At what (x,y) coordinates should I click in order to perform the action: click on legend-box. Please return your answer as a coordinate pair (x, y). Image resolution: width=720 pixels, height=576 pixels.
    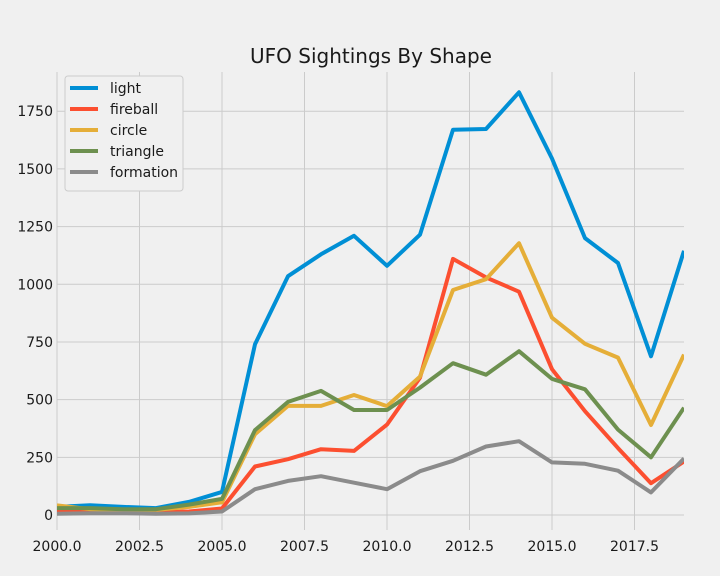
    Looking at the image, I should click on (124, 133).